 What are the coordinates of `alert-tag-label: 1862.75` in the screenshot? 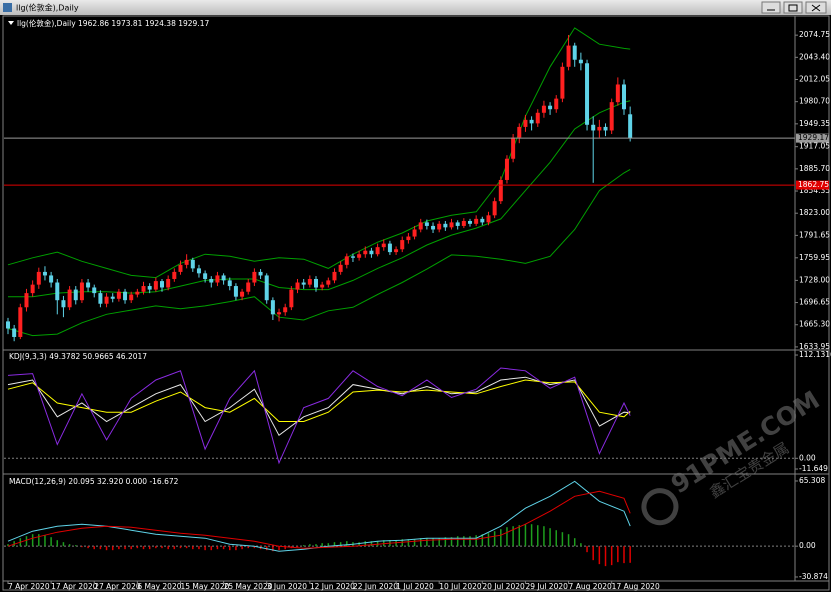 It's located at (813, 184).